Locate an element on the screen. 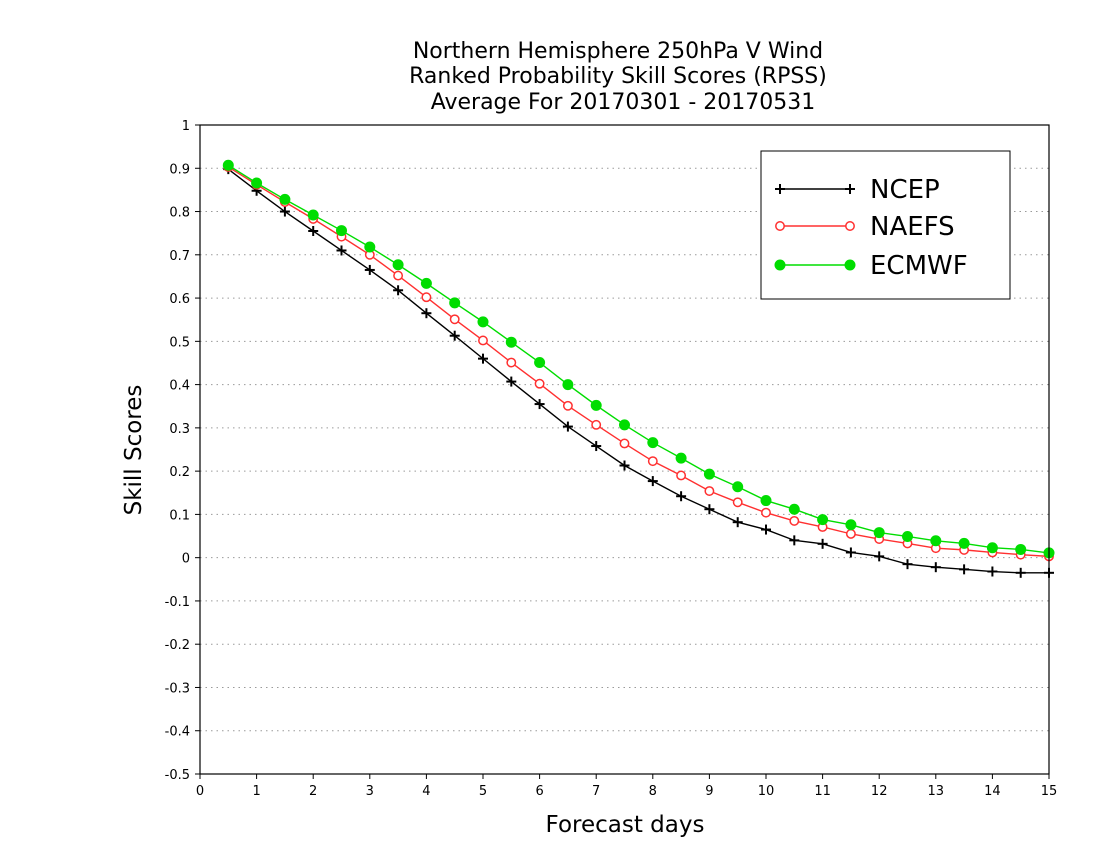  x-tick-label: 12 is located at coordinates (879, 791).